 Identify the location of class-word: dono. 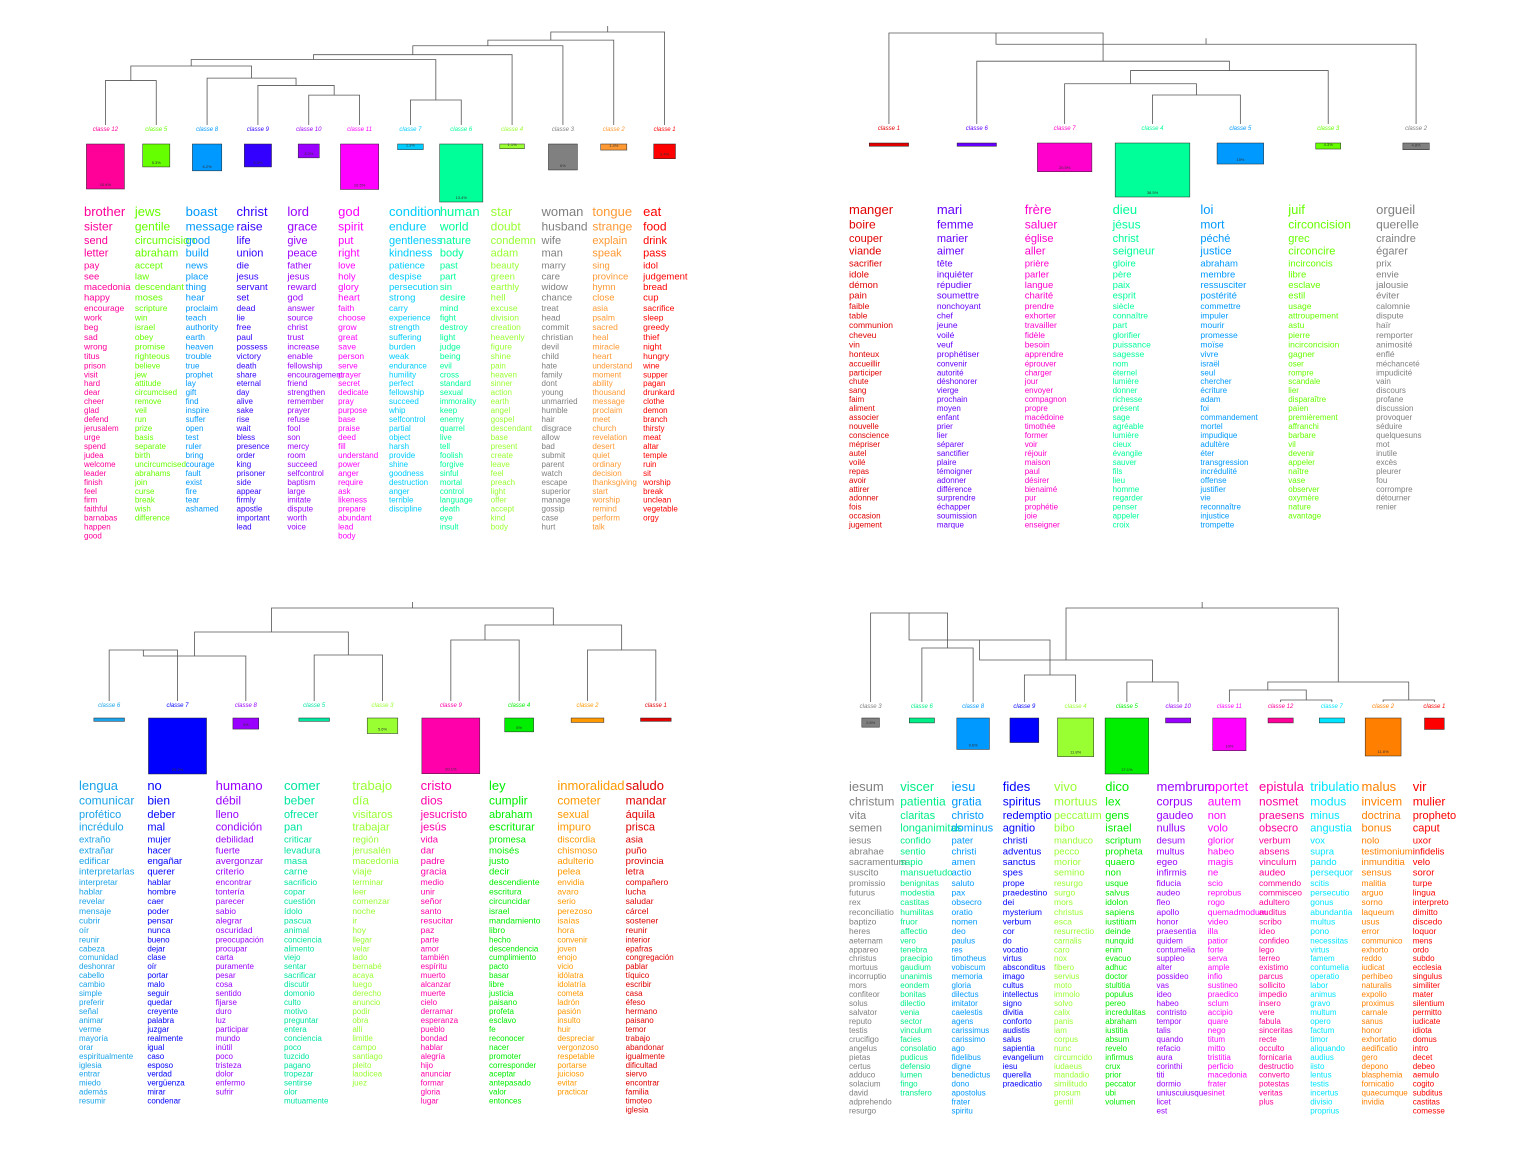
(961, 1084).